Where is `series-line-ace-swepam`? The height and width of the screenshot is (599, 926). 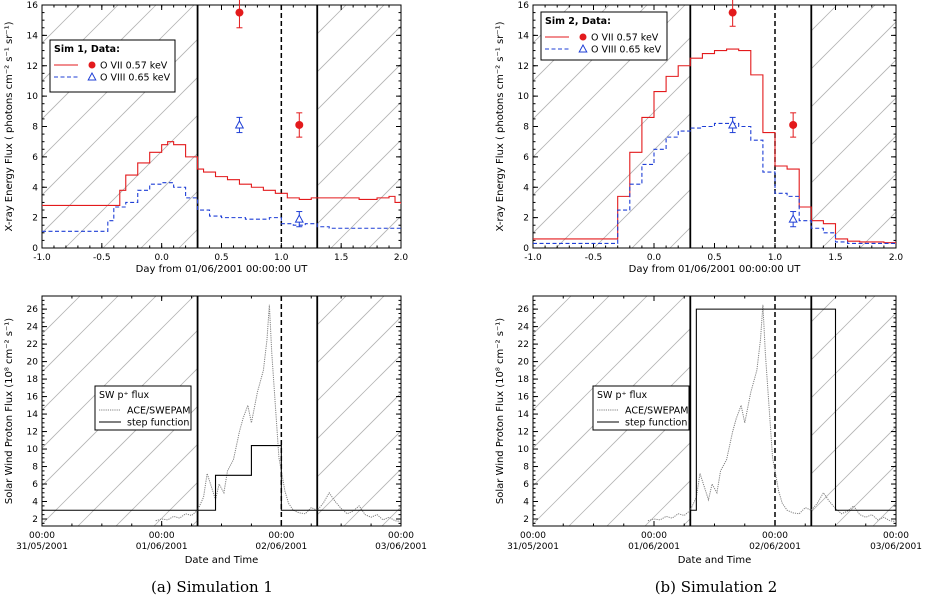
series-line-ace-swepam is located at coordinates (278, 413).